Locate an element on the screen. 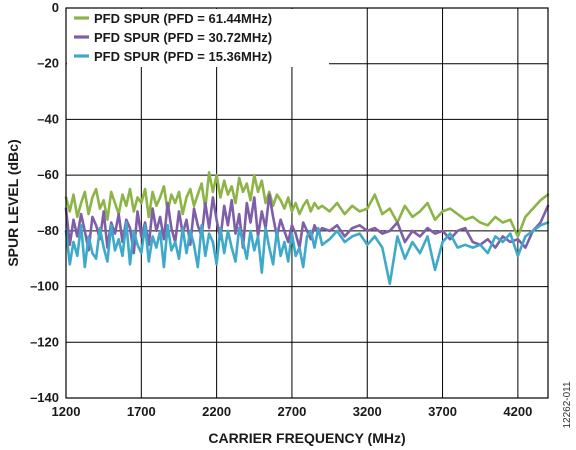 Image resolution: width=576 pixels, height=450 pixels. x-tick-label: 4200 is located at coordinates (517, 411).